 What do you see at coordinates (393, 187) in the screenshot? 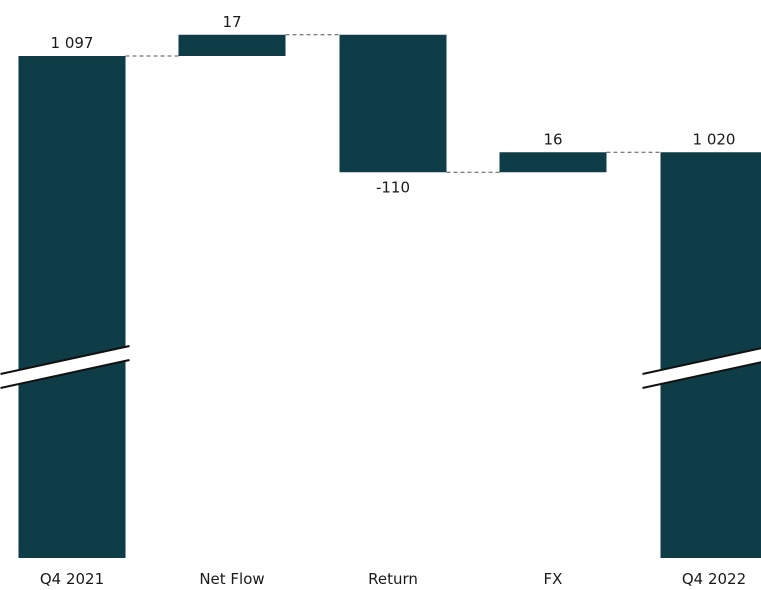
I see `data-label-2: -110` at bounding box center [393, 187].